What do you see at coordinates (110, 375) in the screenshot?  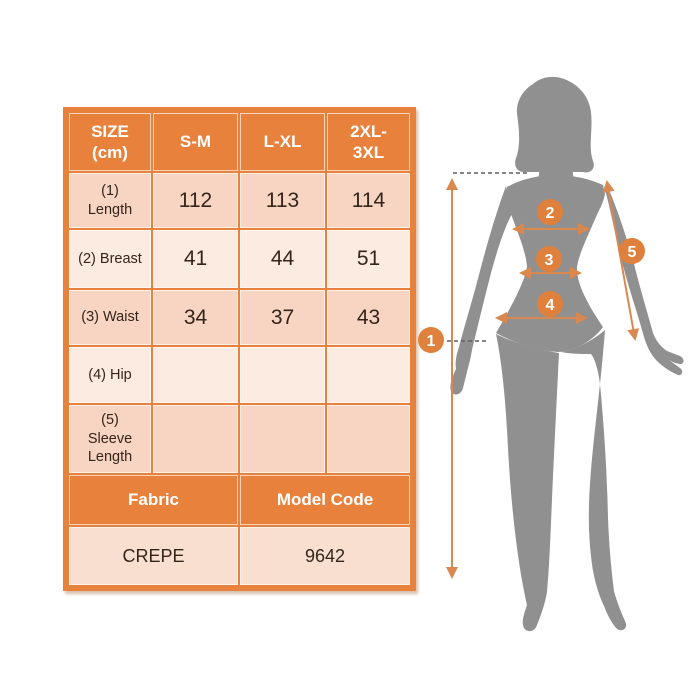 I see `row-hip-label: (4) Hip` at bounding box center [110, 375].